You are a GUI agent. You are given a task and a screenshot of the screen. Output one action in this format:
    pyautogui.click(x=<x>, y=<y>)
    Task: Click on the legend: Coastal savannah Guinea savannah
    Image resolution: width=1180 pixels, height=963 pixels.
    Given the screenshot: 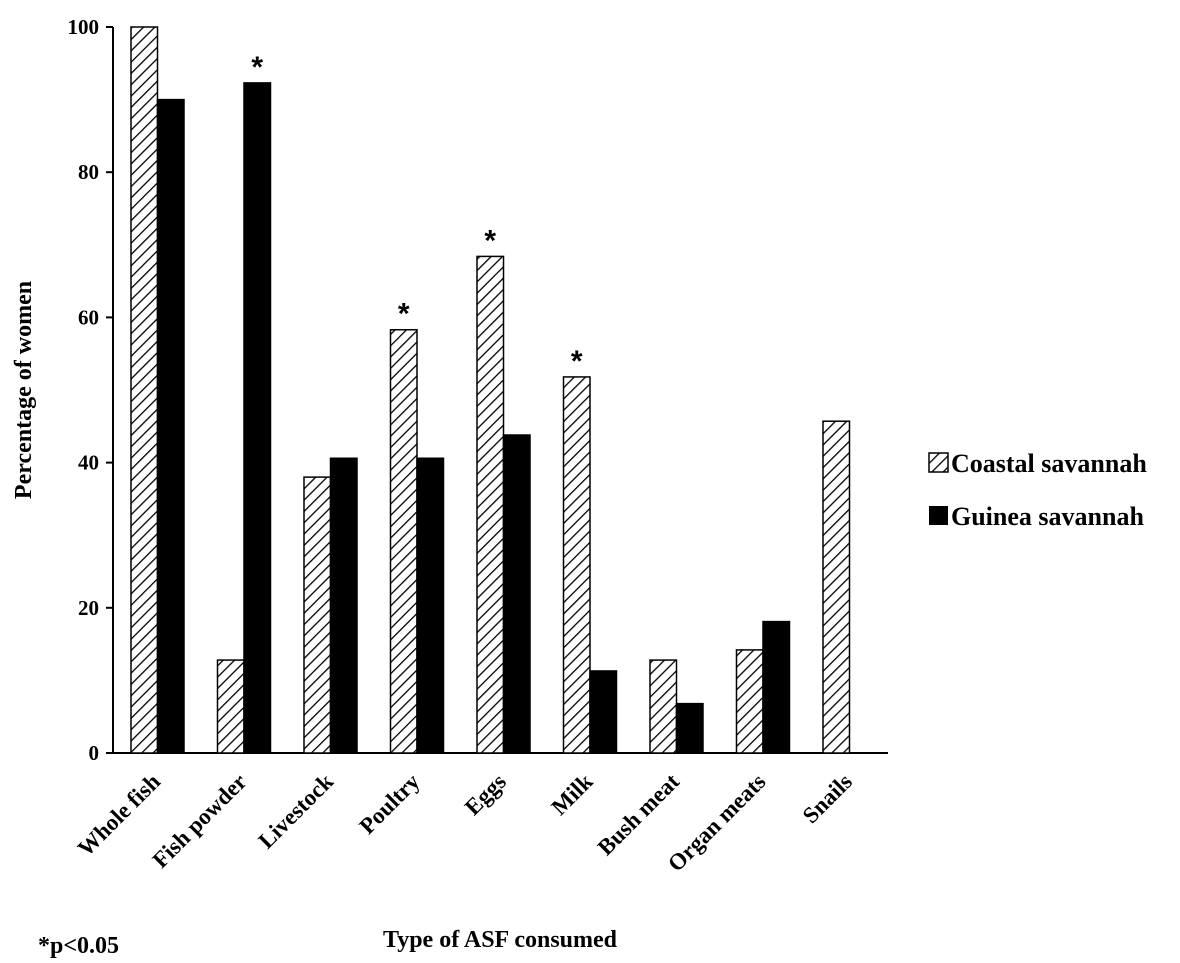 What is the action you would take?
    pyautogui.click(x=1037, y=490)
    